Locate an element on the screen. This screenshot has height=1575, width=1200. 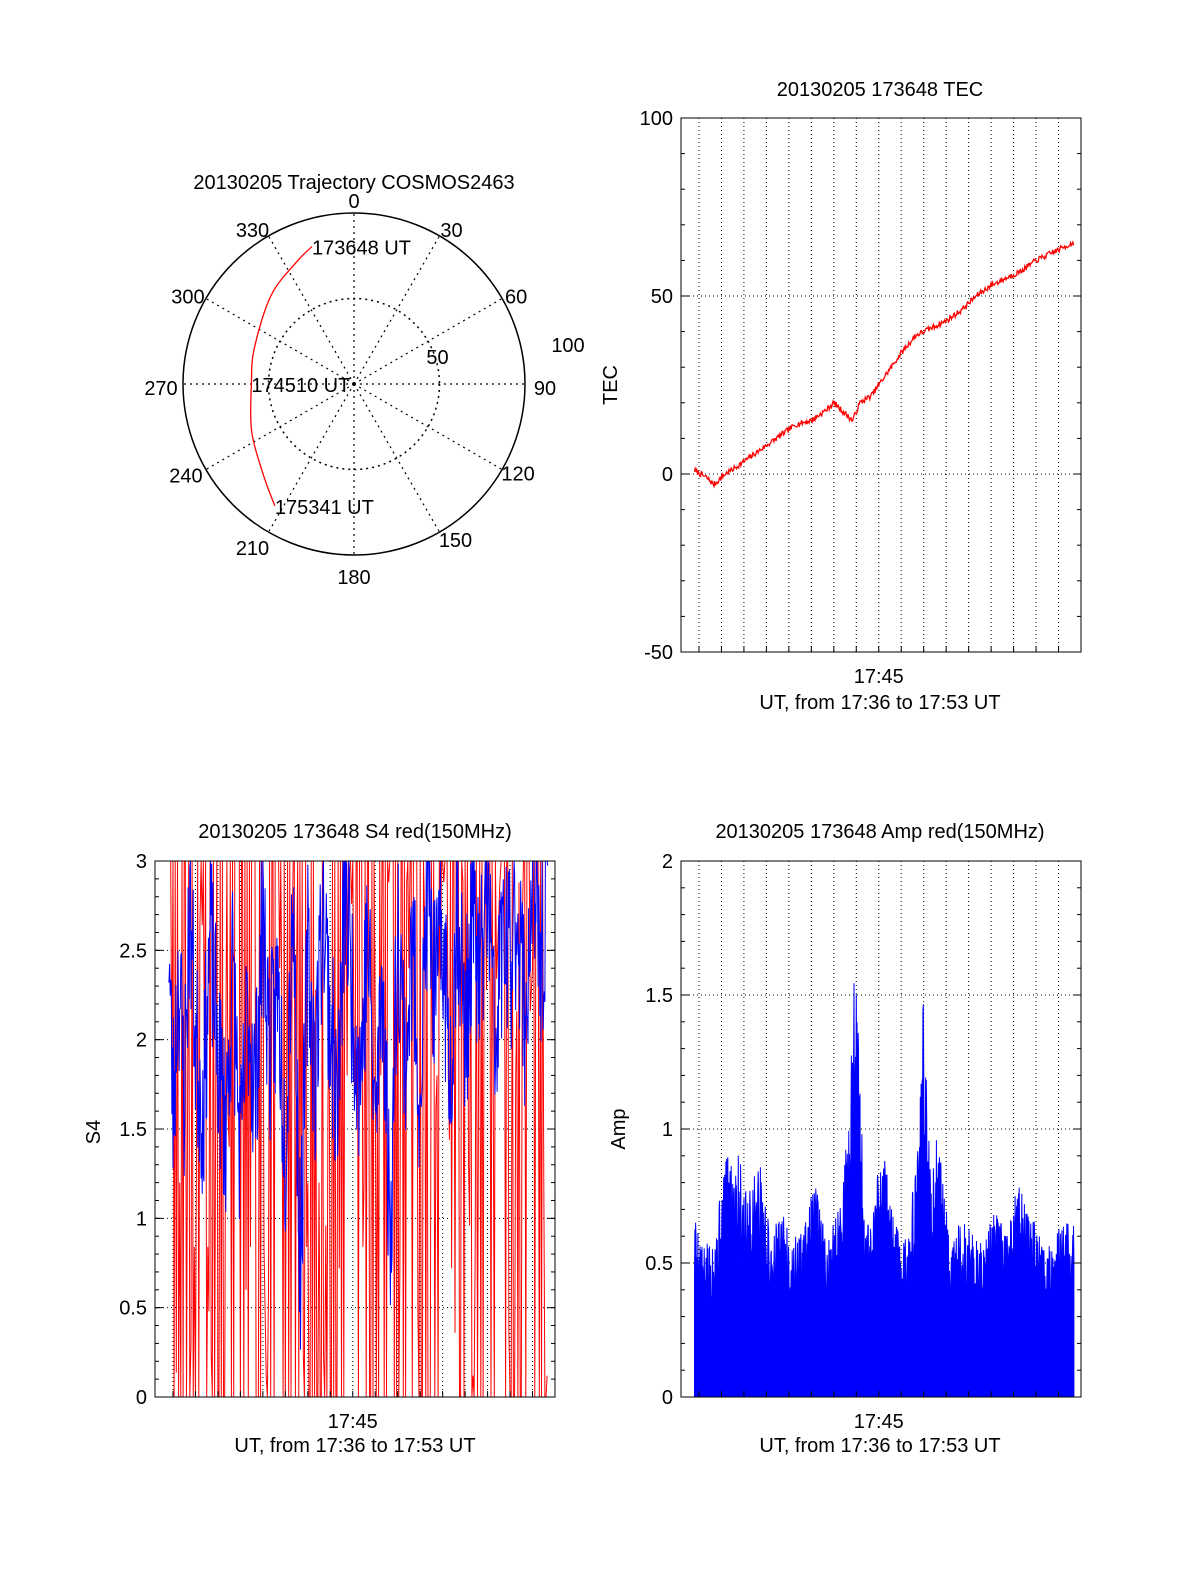
azimuth-label: 0 is located at coordinates (353, 202).